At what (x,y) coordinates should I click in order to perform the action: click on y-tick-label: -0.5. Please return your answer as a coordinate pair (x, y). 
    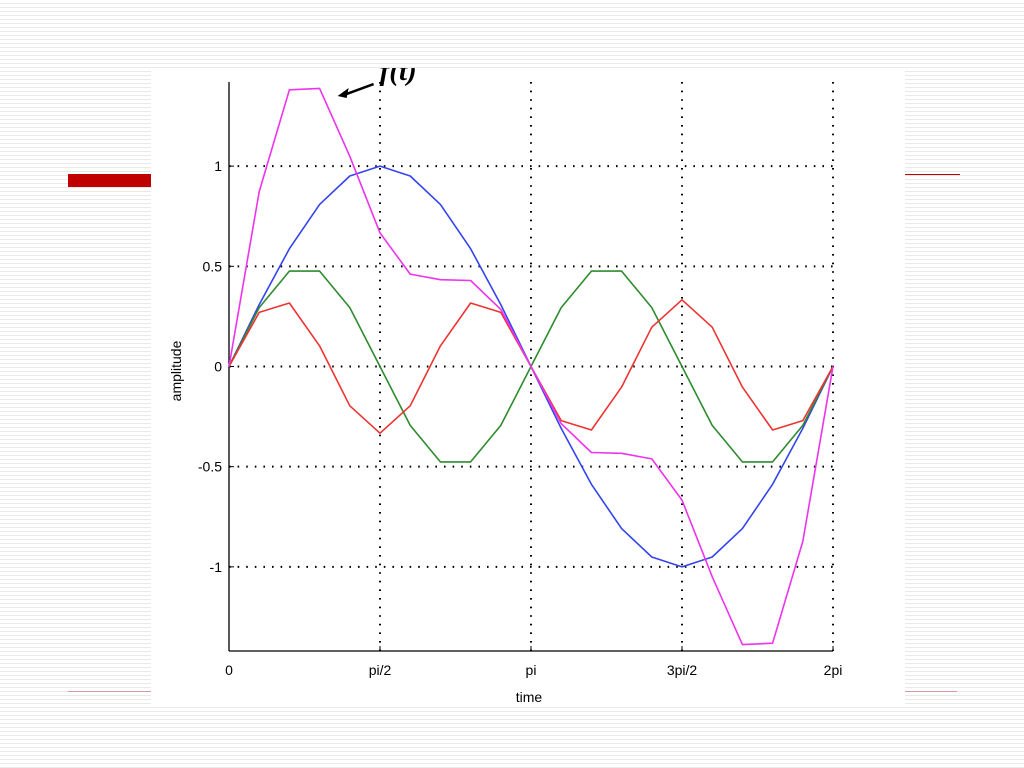
    Looking at the image, I should click on (210, 467).